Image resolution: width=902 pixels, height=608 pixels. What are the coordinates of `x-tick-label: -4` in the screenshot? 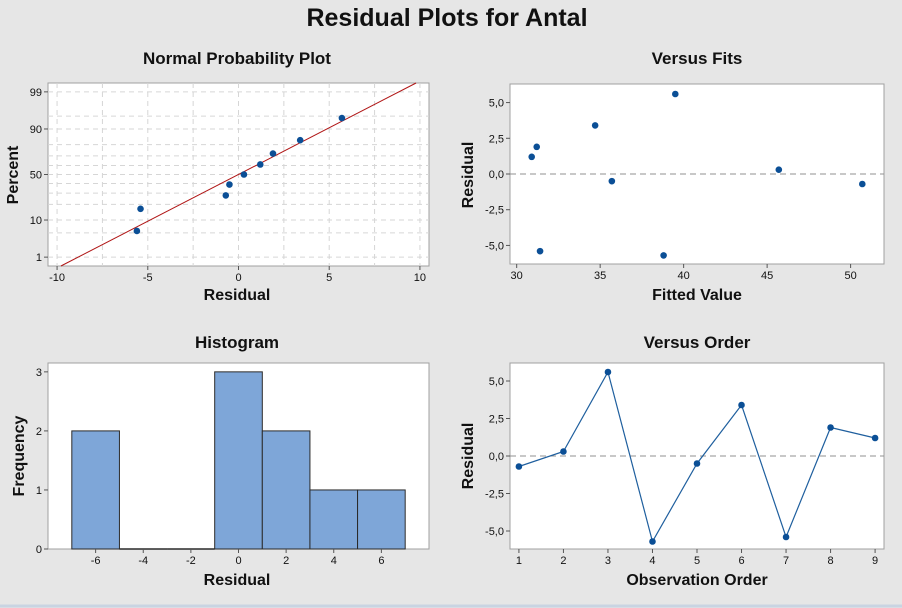 It's located at (143, 561).